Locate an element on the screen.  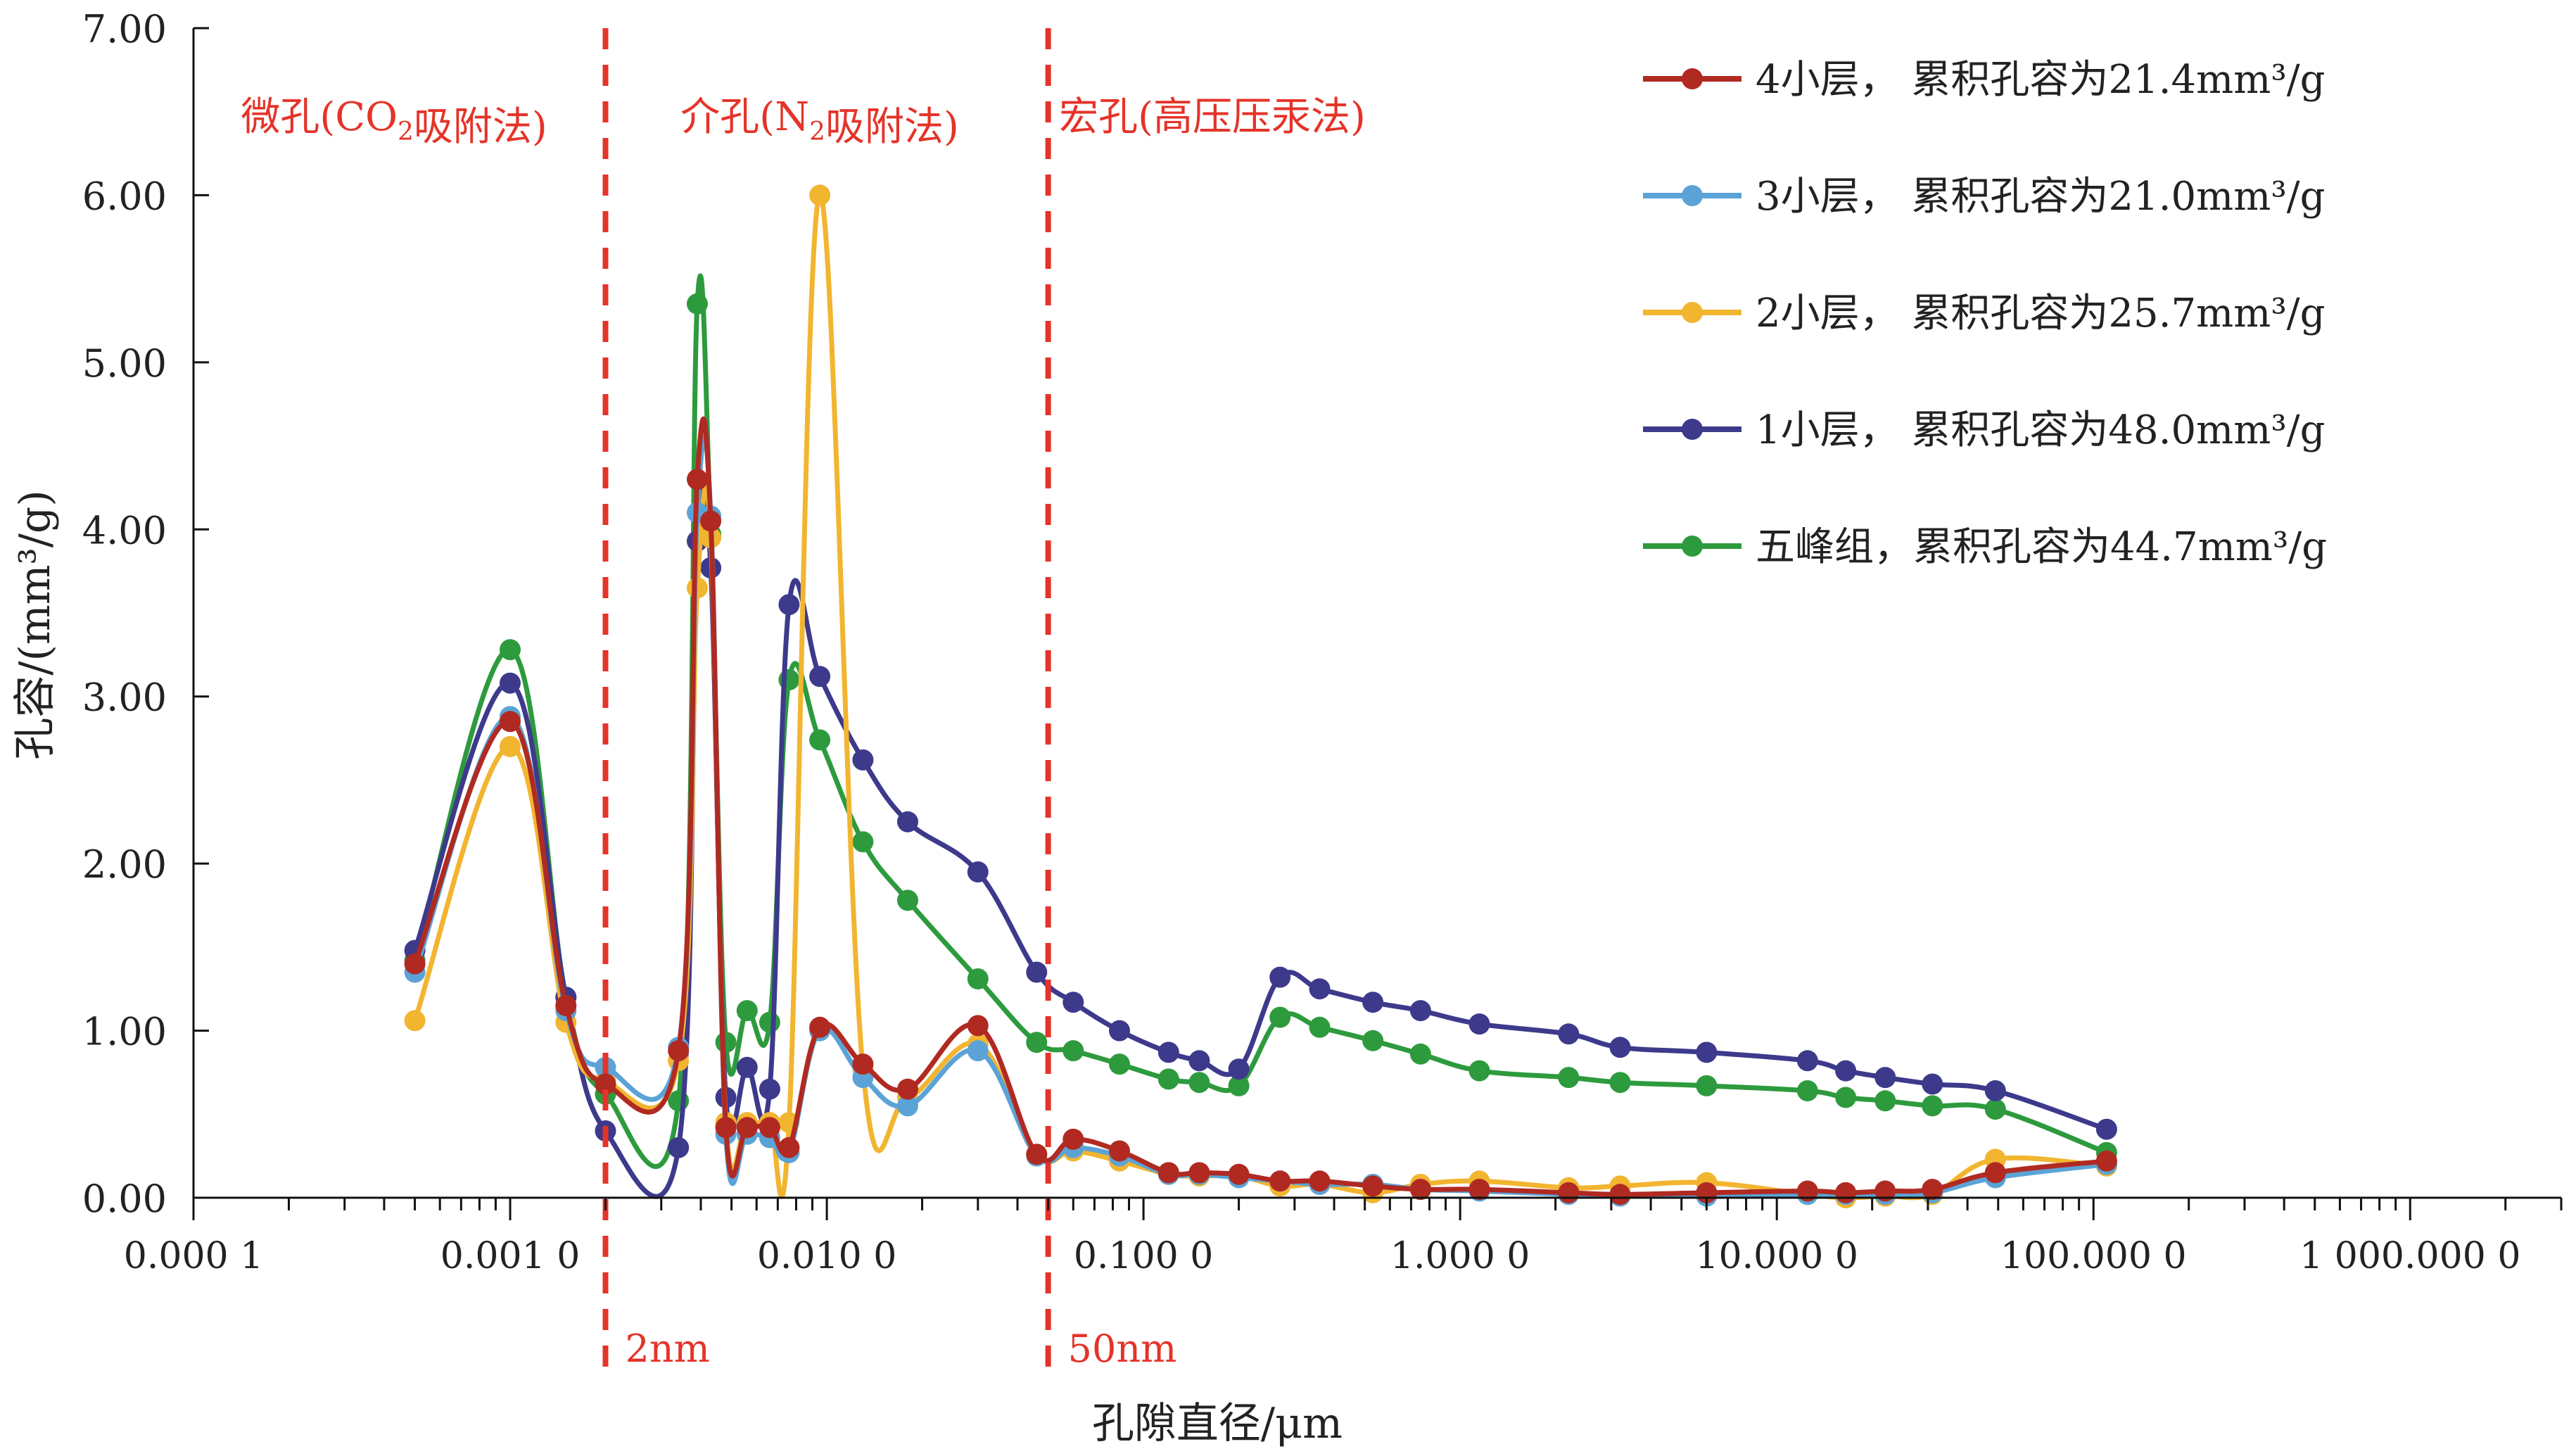
region-label: 宏孔(高压压汞法) is located at coordinates (1212, 117).